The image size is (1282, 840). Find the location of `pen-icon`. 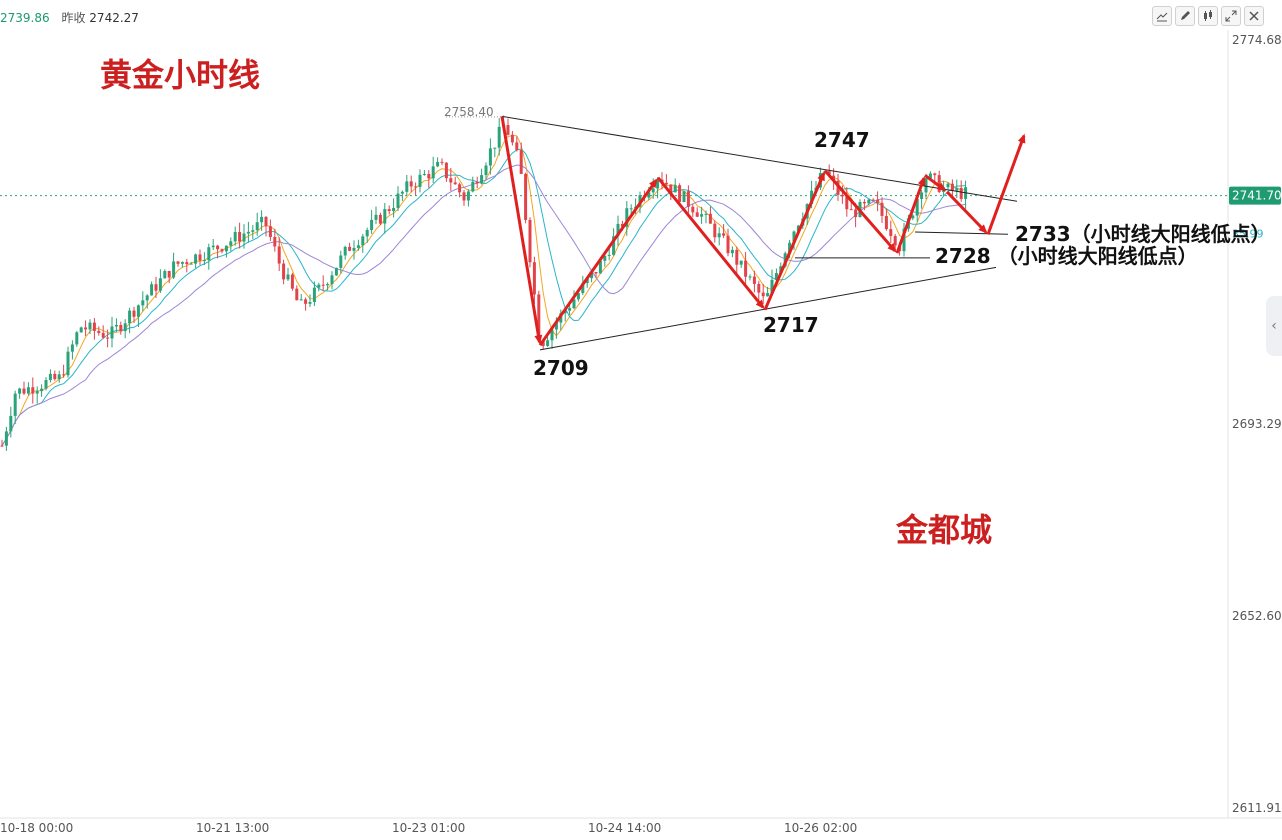

pen-icon is located at coordinates (1185, 16).